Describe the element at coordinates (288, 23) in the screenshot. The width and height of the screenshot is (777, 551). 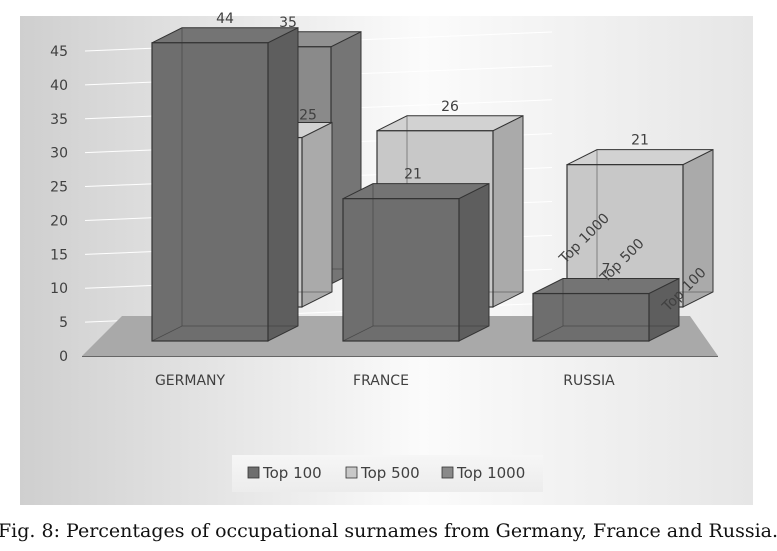
I see `data-label: 35` at that location.